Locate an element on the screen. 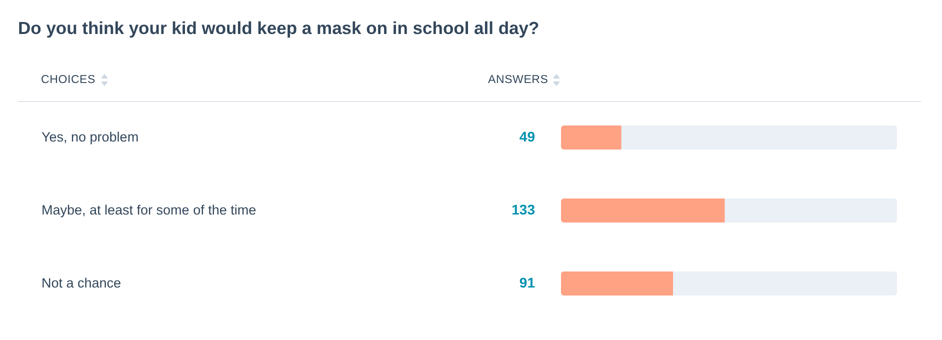 Image resolution: width=942 pixels, height=340 pixels. data-label: 91 is located at coordinates (527, 282).